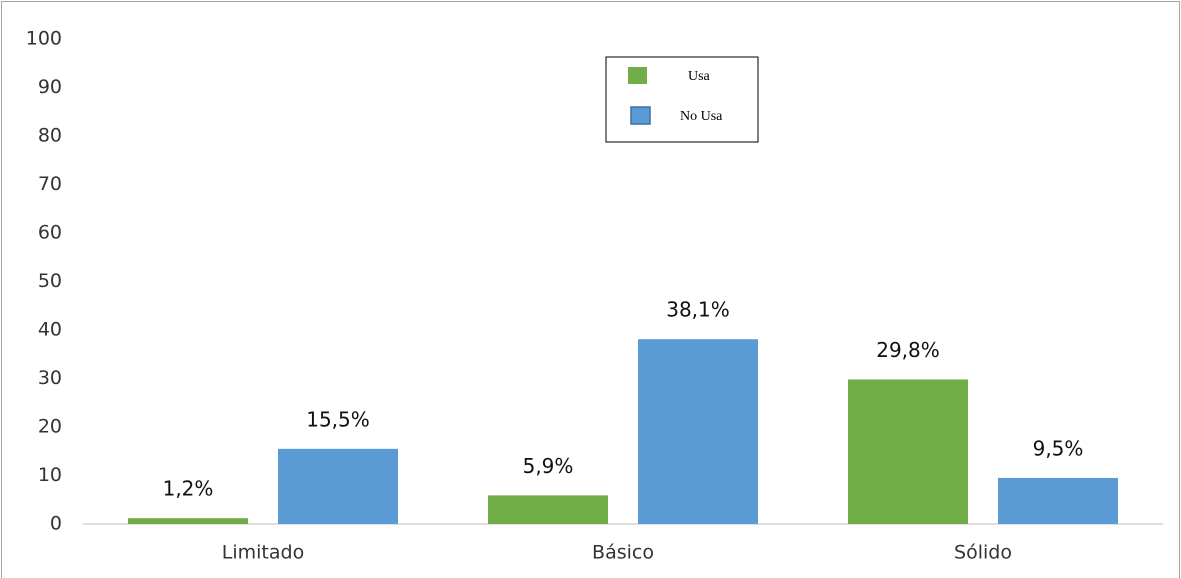 This screenshot has width=1181, height=578. I want to click on value-label: 5,9%, so click(548, 466).